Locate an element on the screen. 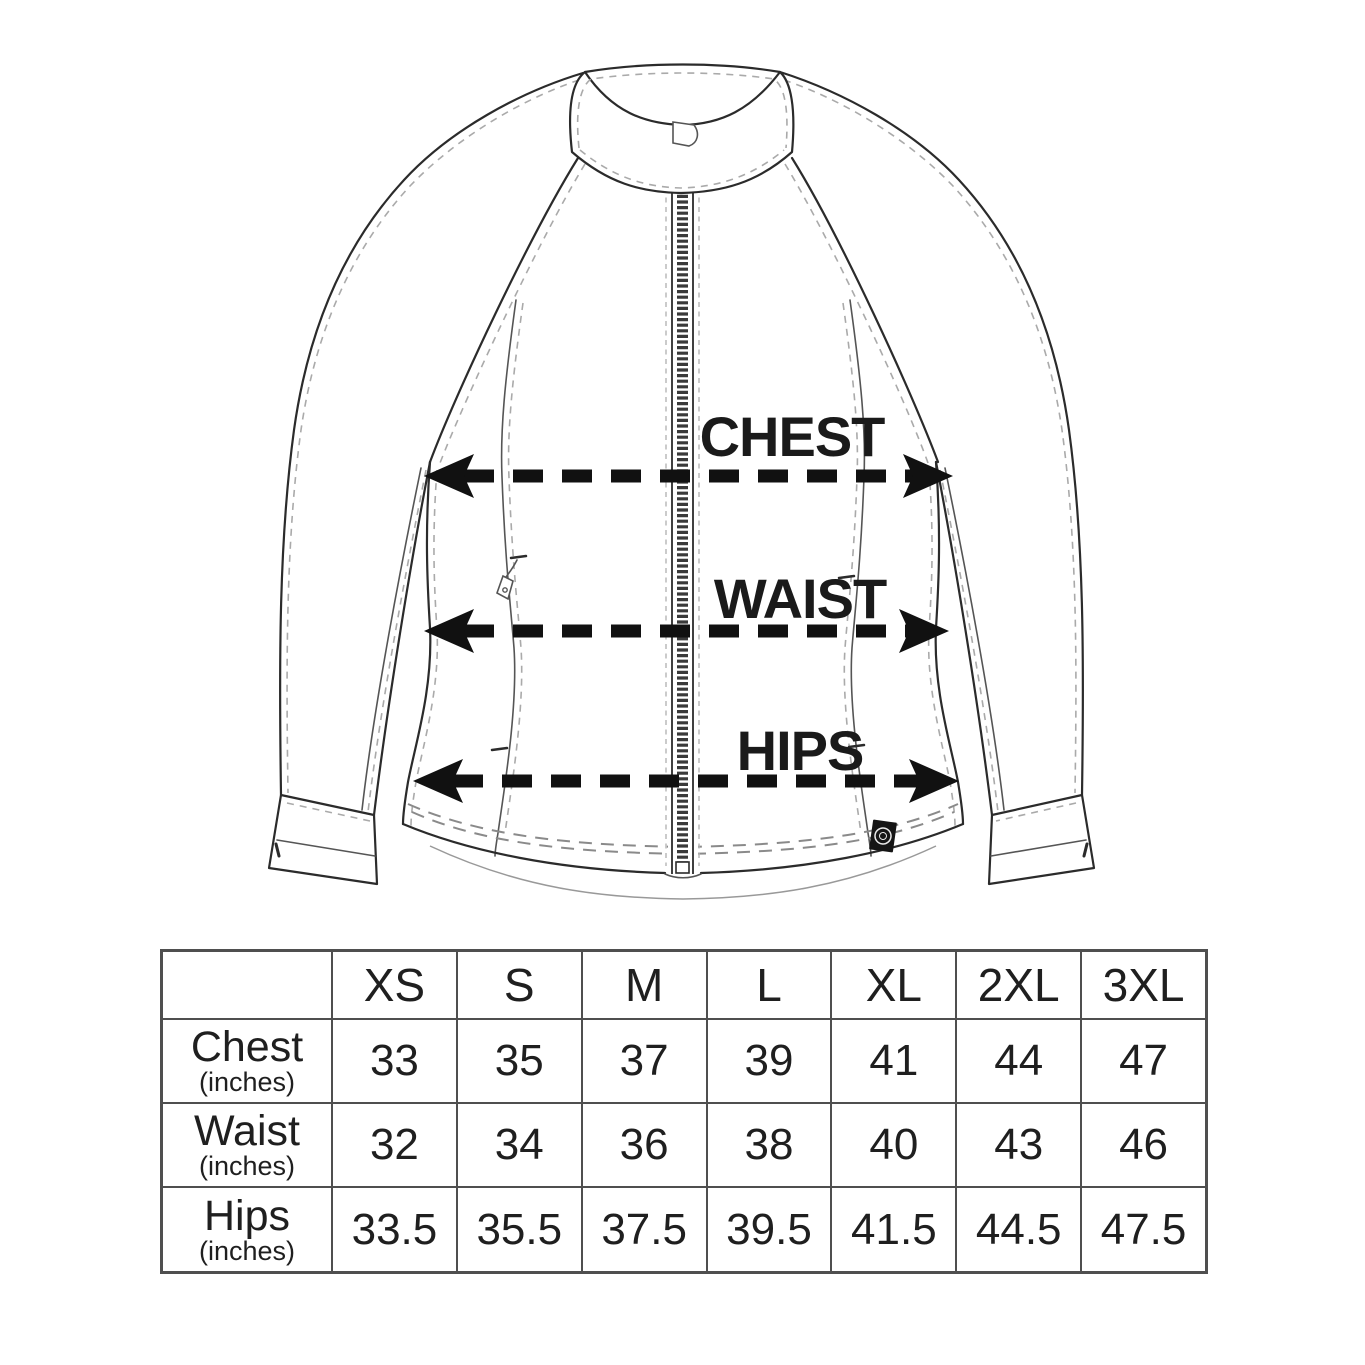 The height and width of the screenshot is (1365, 1365). size-value-cell: 47 is located at coordinates (1142, 1060).